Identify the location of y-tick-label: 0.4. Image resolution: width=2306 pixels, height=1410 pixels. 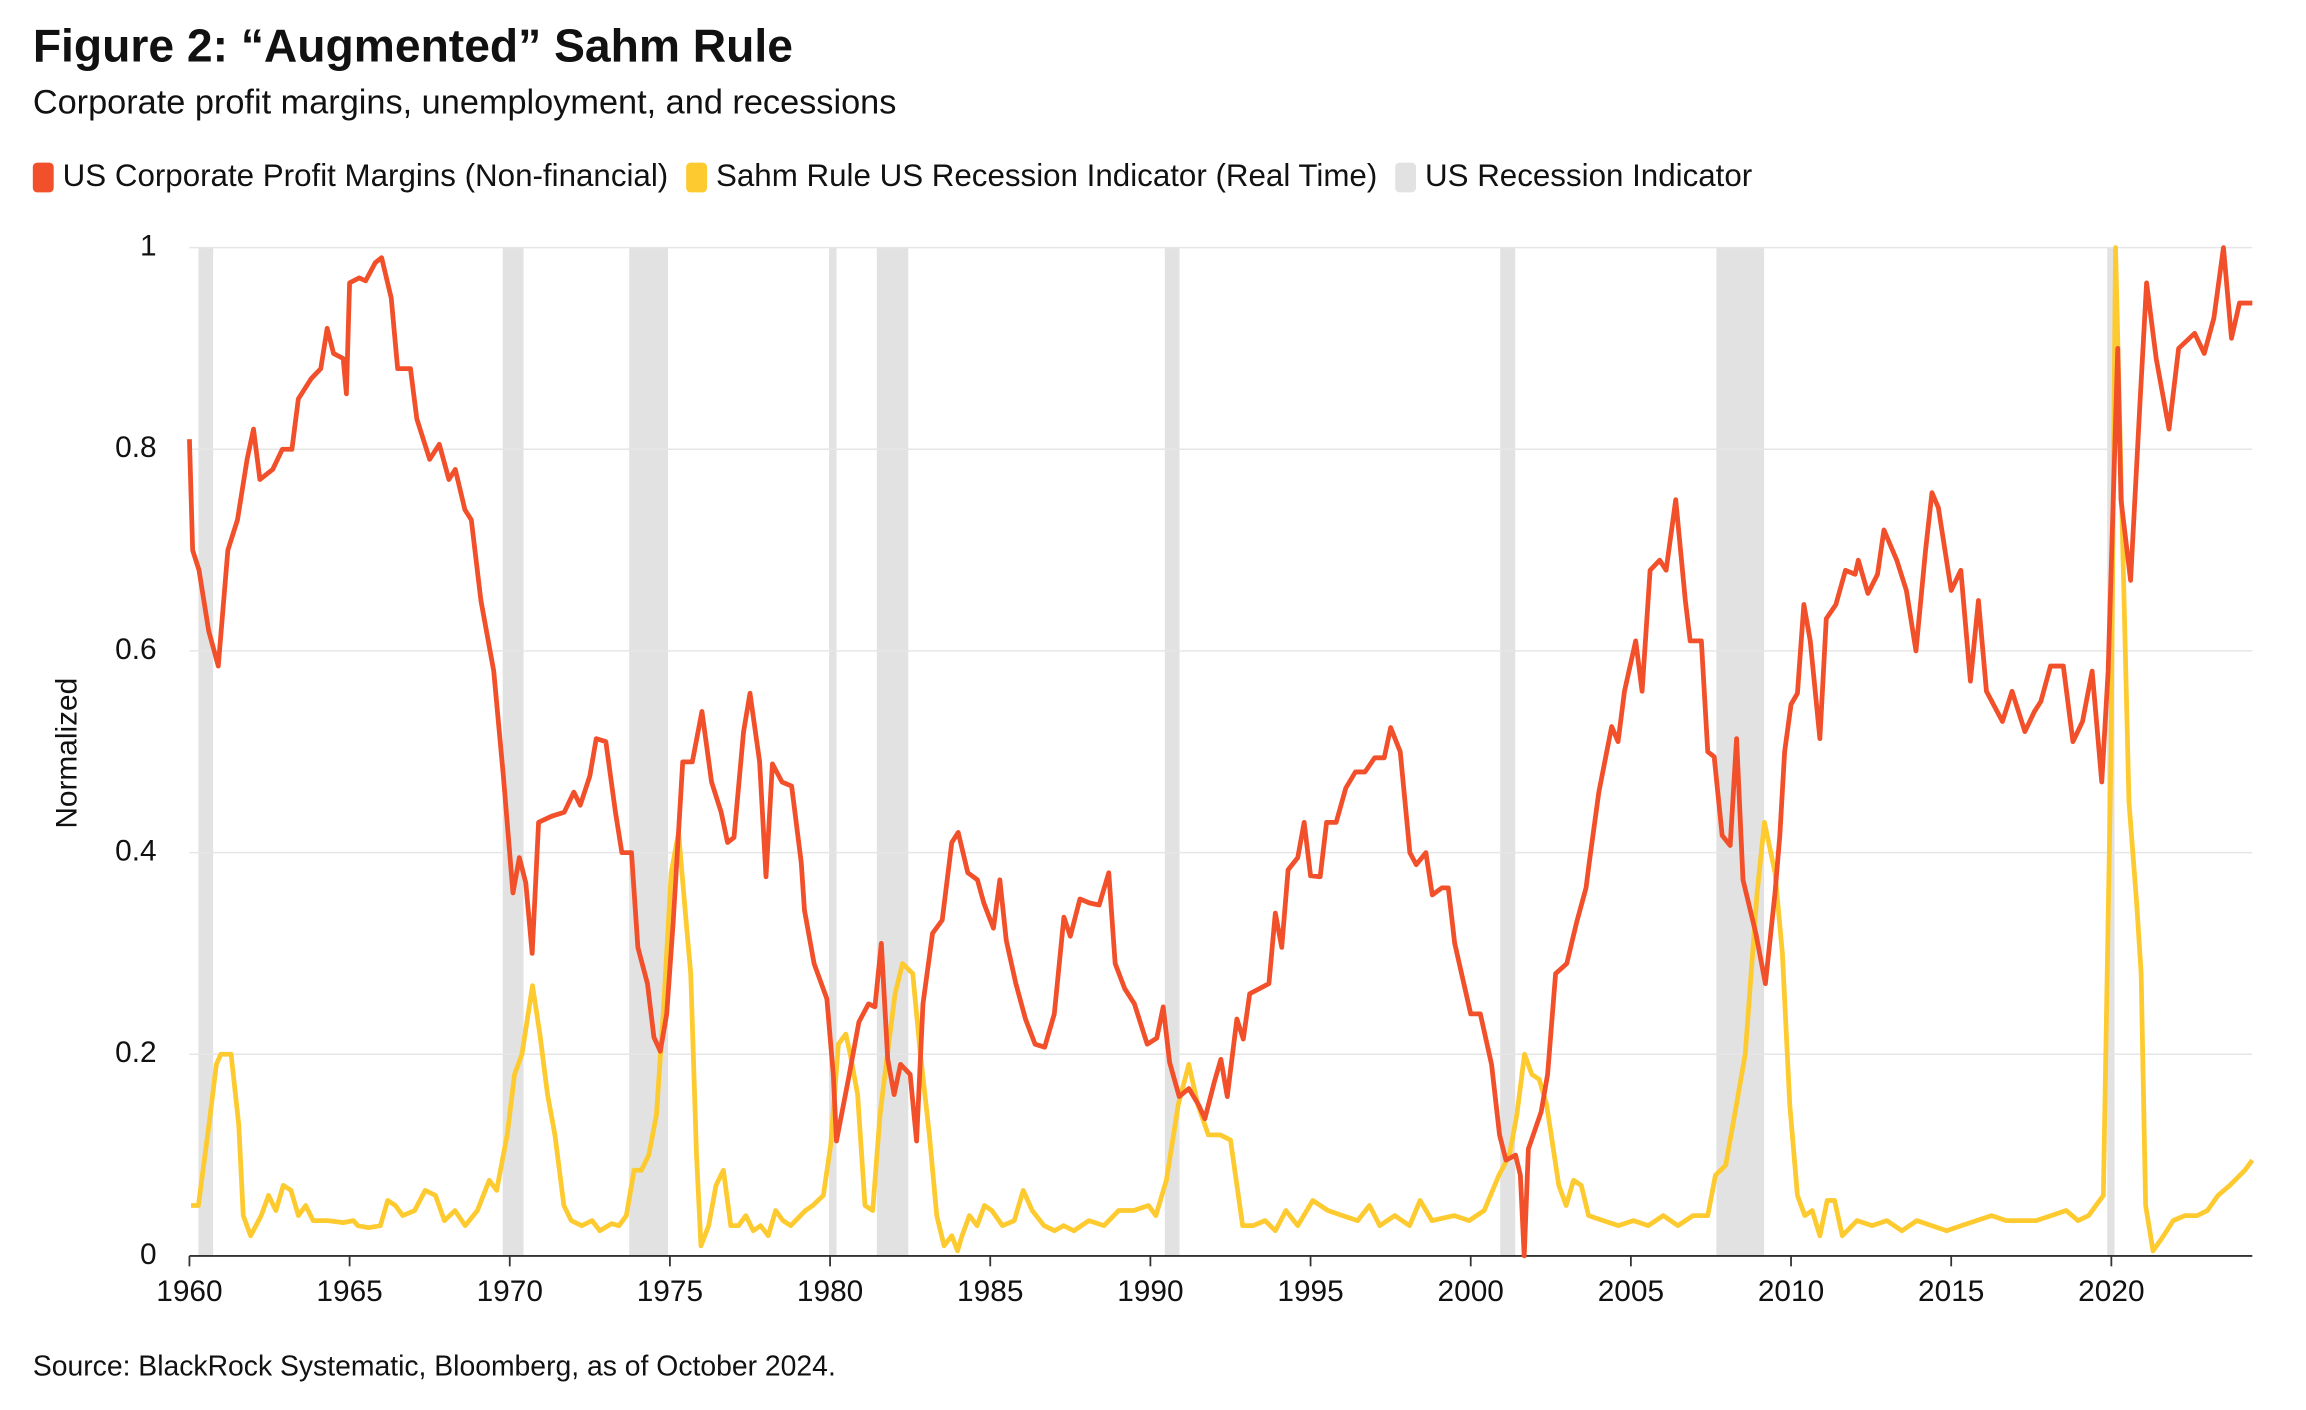
(135, 850).